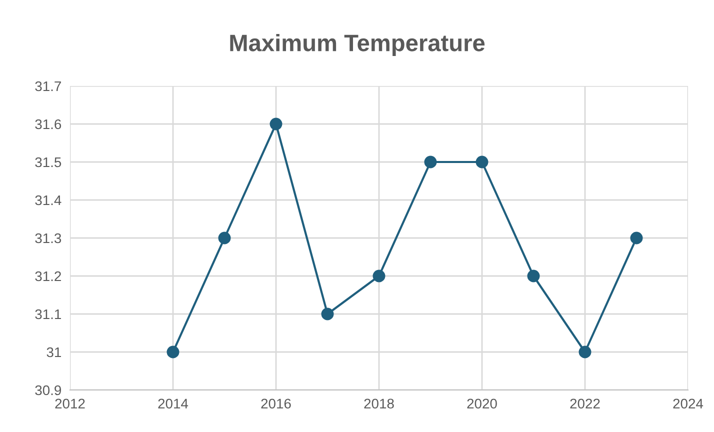 Image resolution: width=714 pixels, height=432 pixels. Describe the element at coordinates (379, 403) in the screenshot. I see `x-tick-label: 2018` at that location.